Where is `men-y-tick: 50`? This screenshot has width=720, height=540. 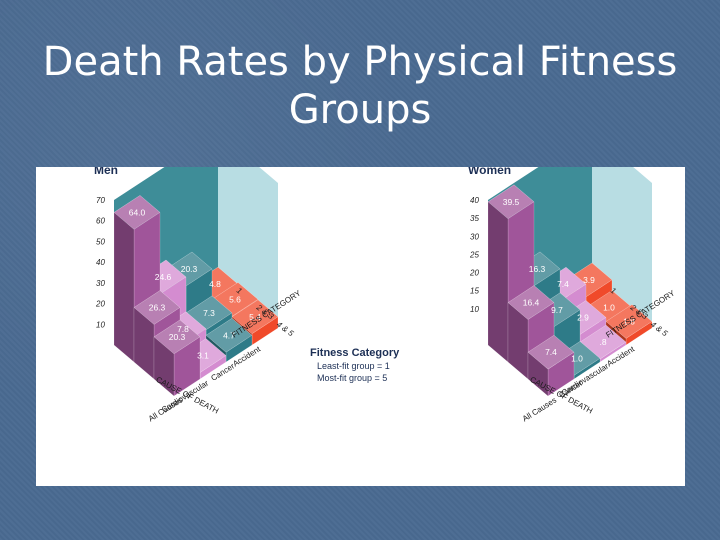 men-y-tick: 50 is located at coordinates (100, 241).